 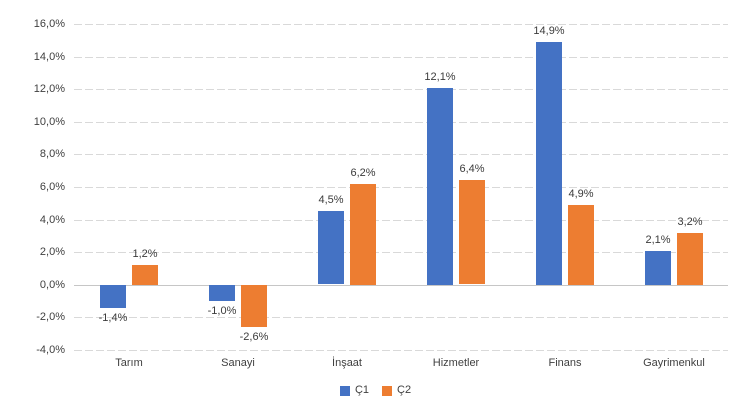 I want to click on x-axis-category-label: Gayrimenkul, so click(x=674, y=363).